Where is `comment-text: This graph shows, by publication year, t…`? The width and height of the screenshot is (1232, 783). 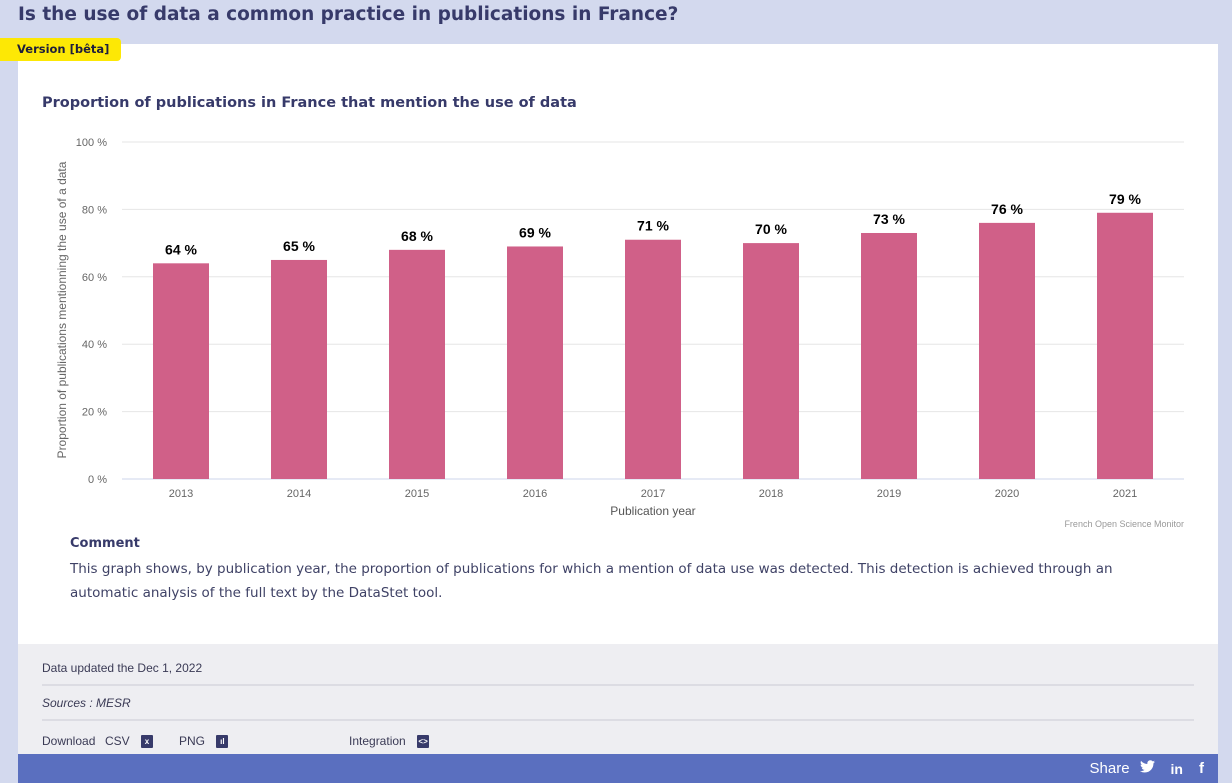
comment-text: This graph shows, by publication year, t… is located at coordinates (591, 581).